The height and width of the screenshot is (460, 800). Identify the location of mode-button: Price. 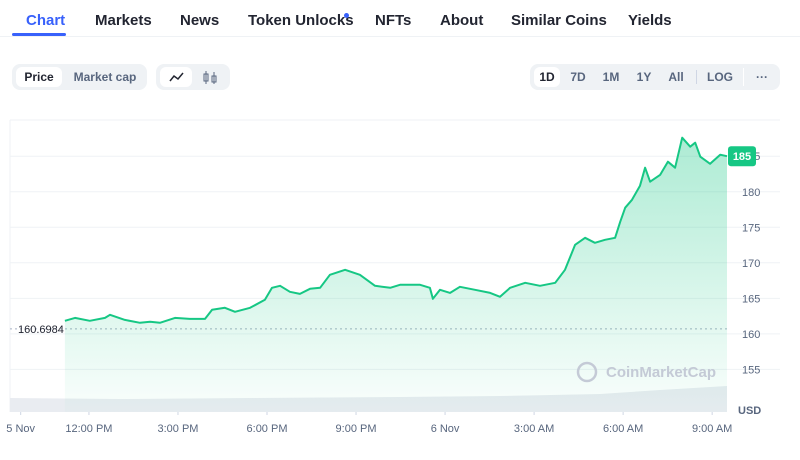
(39, 77).